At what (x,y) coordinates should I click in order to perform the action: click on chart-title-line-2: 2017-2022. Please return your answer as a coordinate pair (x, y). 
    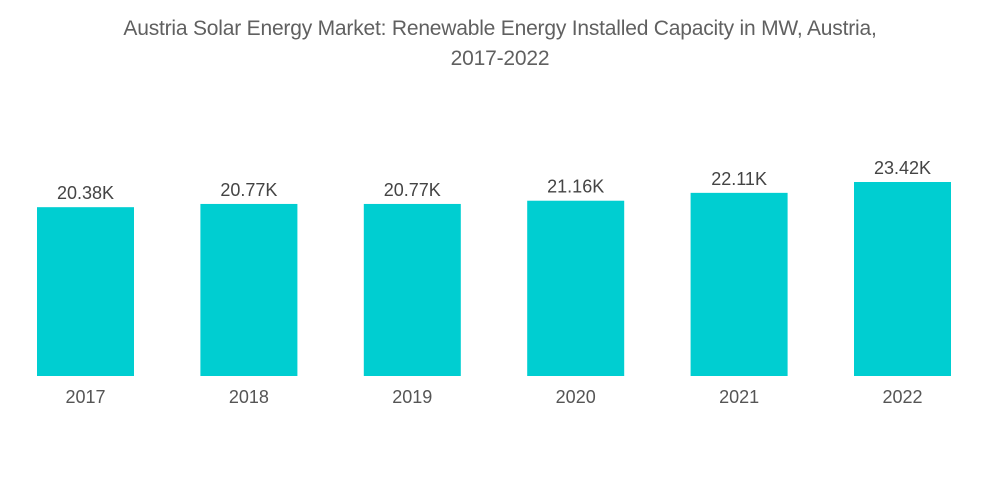
    Looking at the image, I should click on (500, 58).